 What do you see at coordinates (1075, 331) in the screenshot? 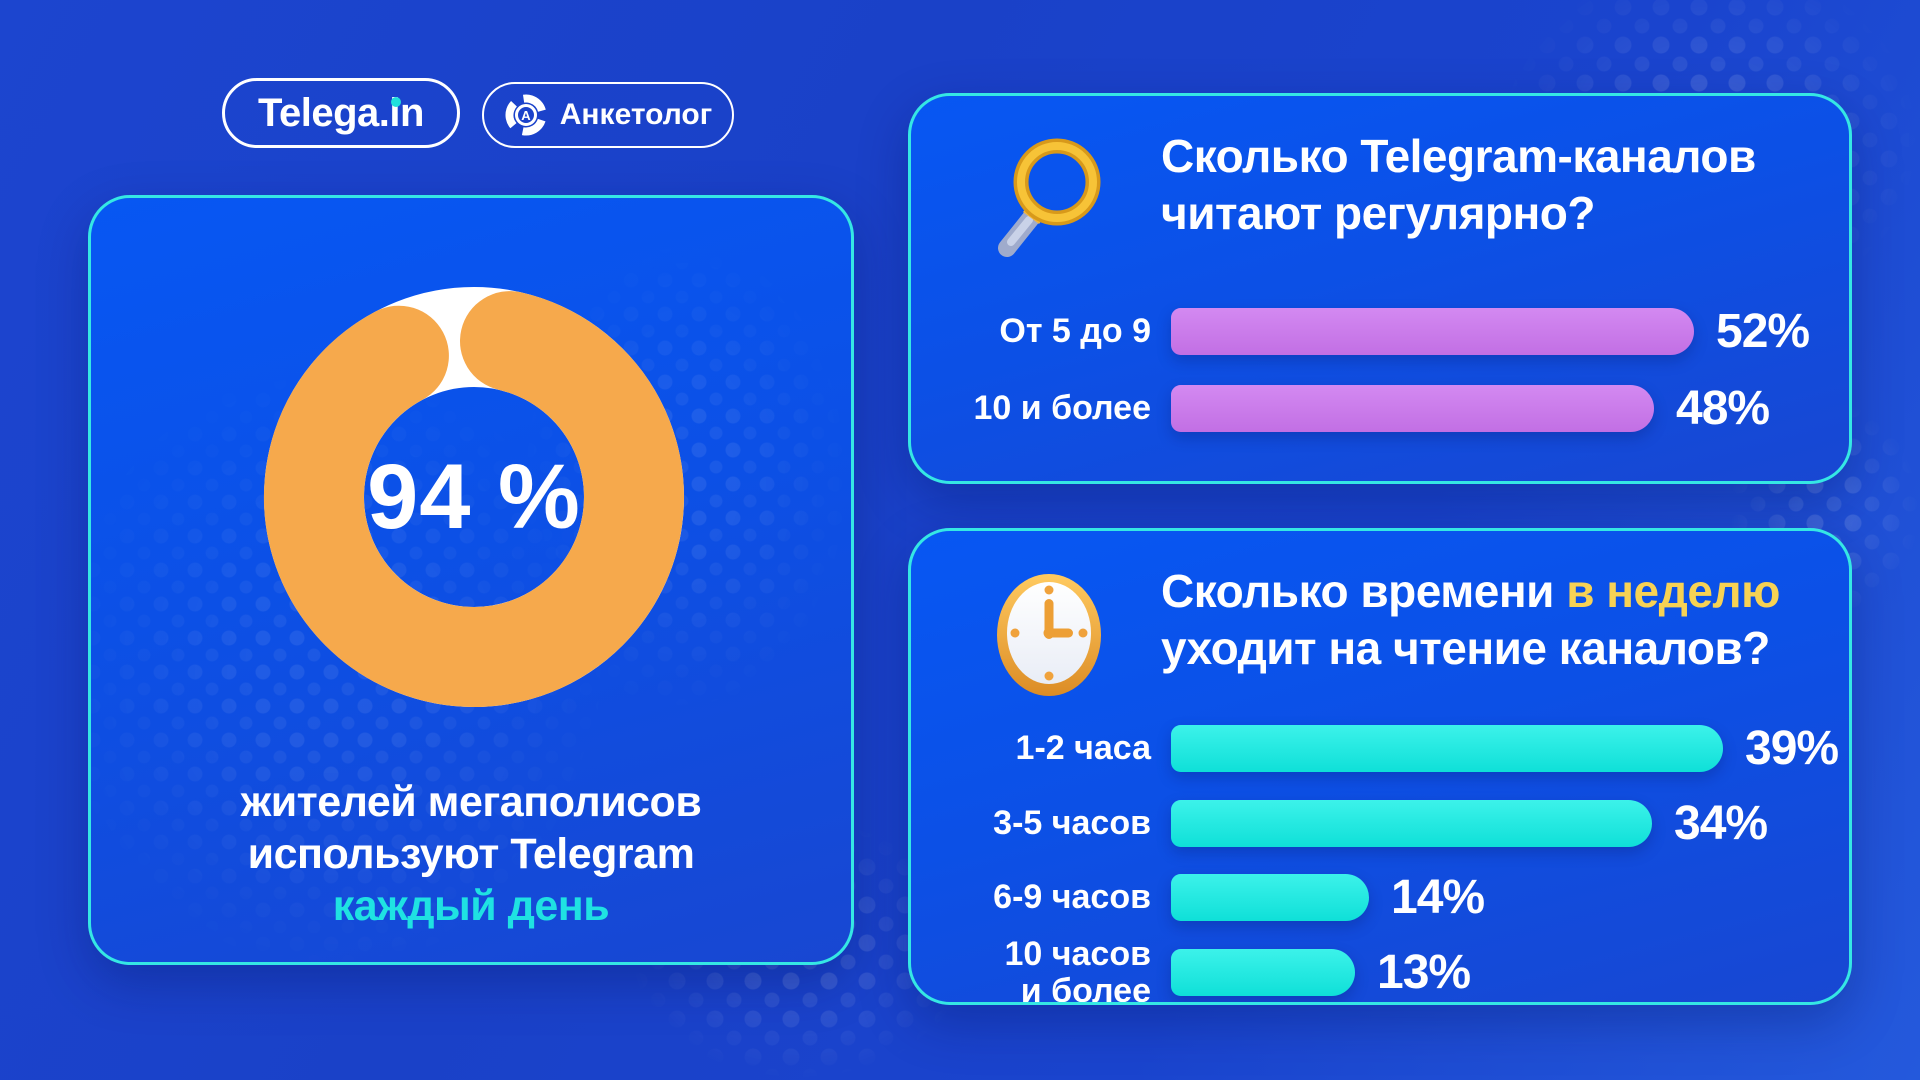
I see `bar-label: От 5 до 9` at bounding box center [1075, 331].